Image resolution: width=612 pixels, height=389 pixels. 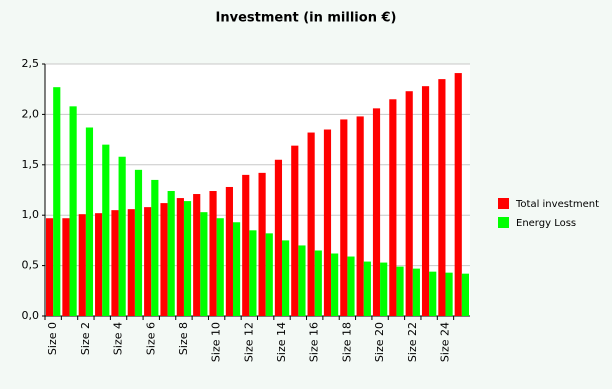 I want to click on x-tick-label: Size 16, so click(x=314, y=342).